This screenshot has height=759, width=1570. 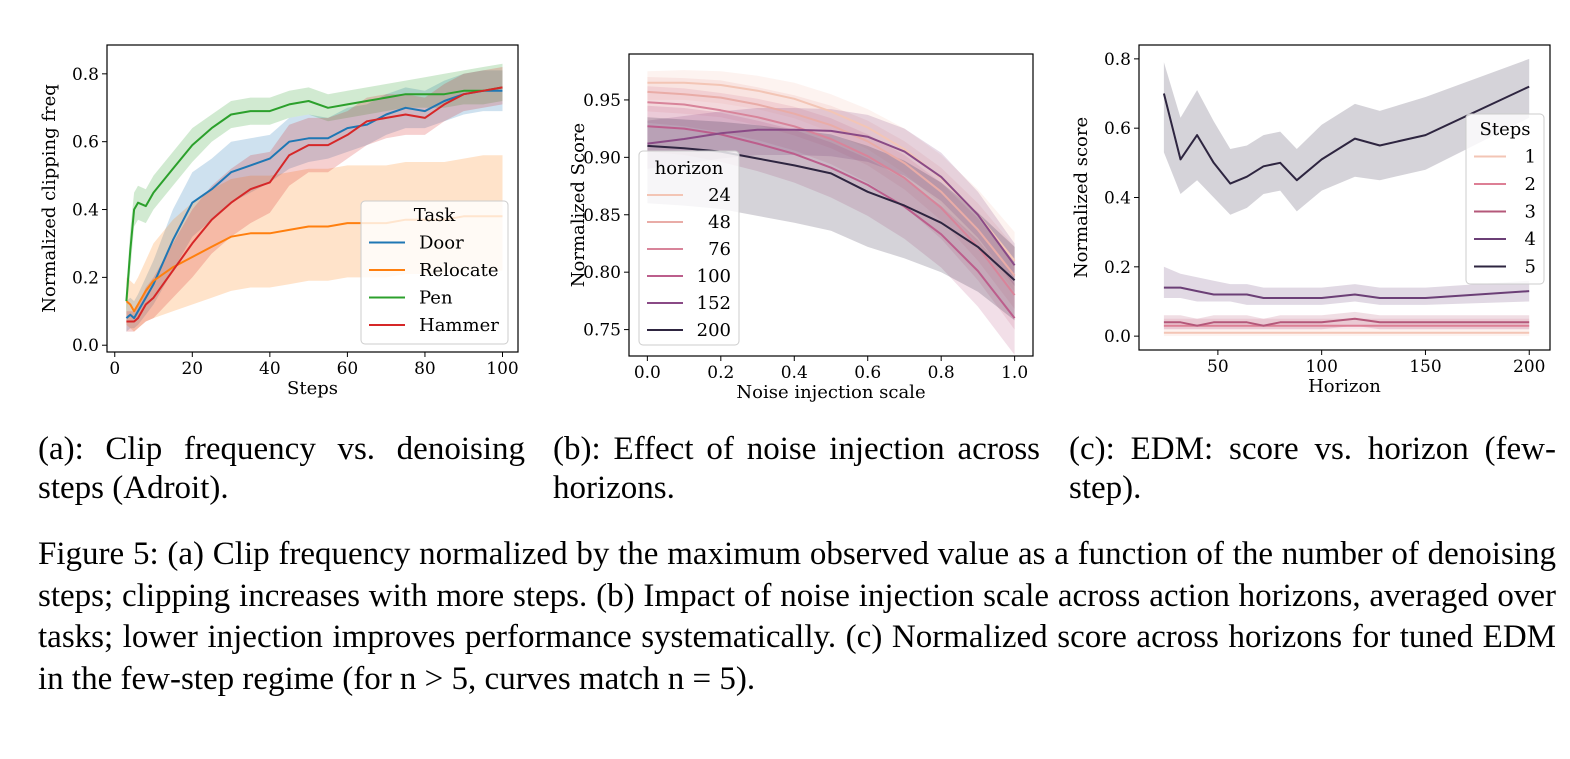 I want to click on legend: horizon 24 48 76 100 152 200, so click(x=689, y=248).